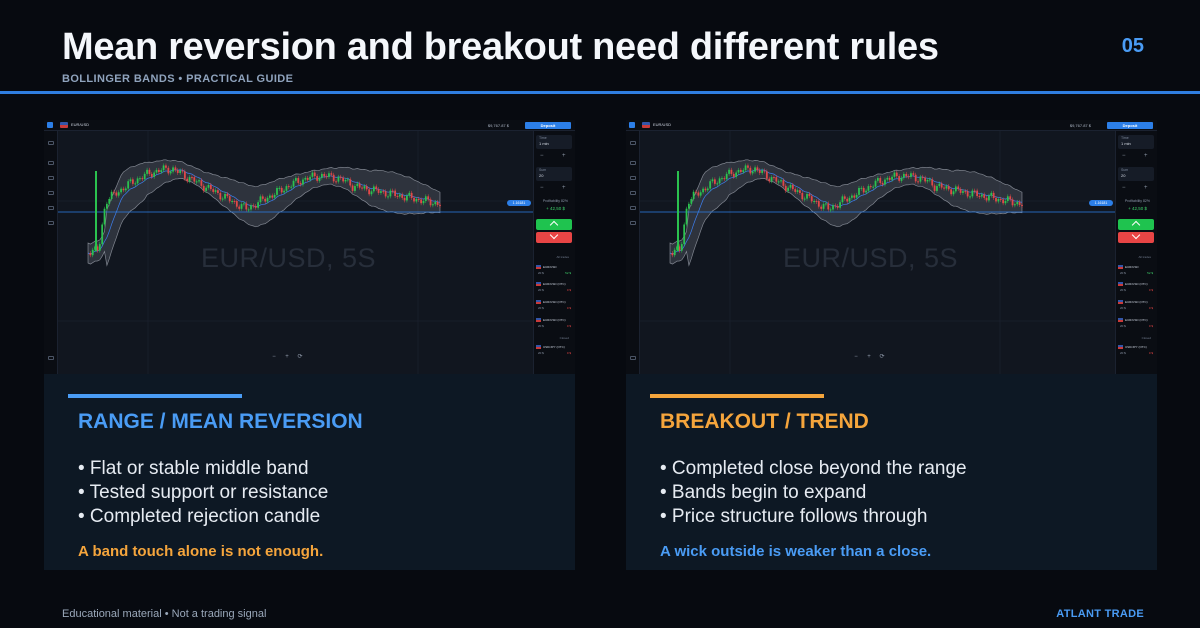 This screenshot has height=628, width=1200. What do you see at coordinates (309, 125) in the screenshot?
I see `platform-top-bar: EUR/USD $9,767.87 $ Deposit` at bounding box center [309, 125].